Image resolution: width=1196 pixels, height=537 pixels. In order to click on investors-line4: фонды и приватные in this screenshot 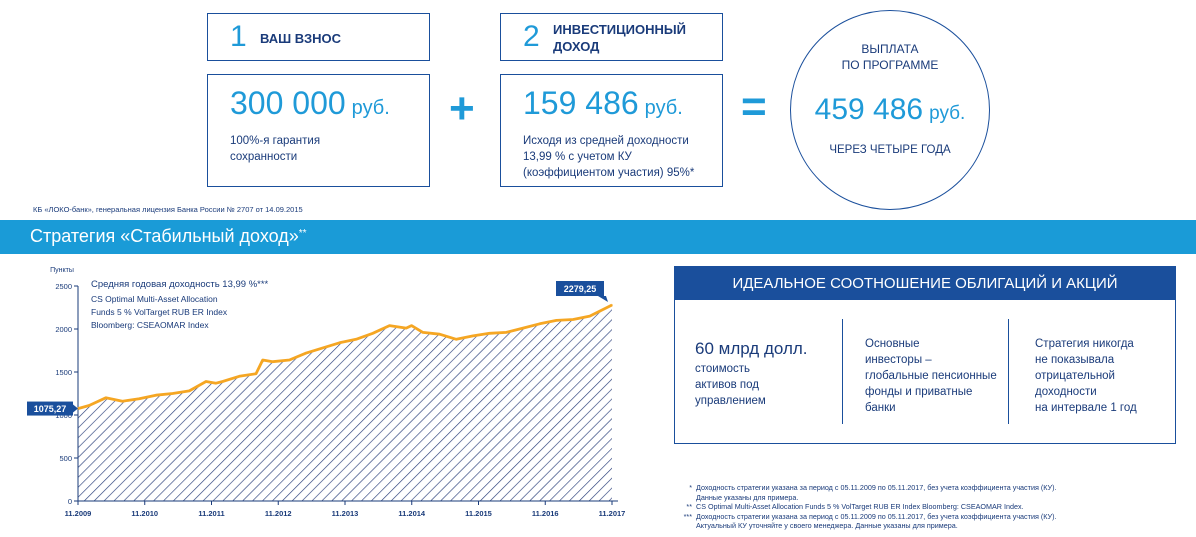, I will do `click(919, 392)`.